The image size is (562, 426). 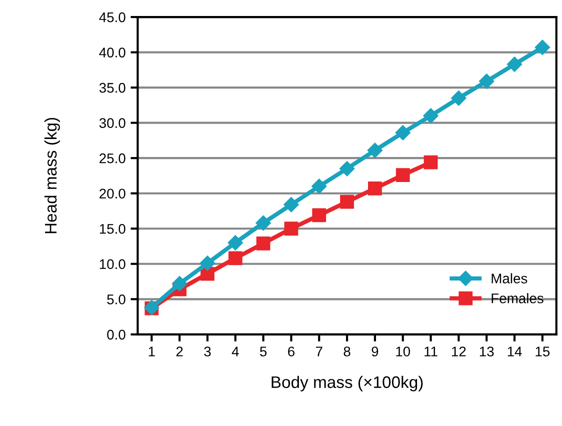 I want to click on y-tick-label: 20.0, so click(x=113, y=193).